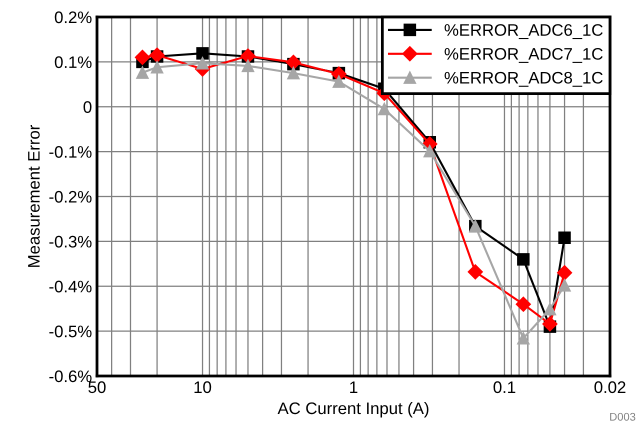 The height and width of the screenshot is (436, 639). Describe the element at coordinates (623, 416) in the screenshot. I see `text: D003` at that location.